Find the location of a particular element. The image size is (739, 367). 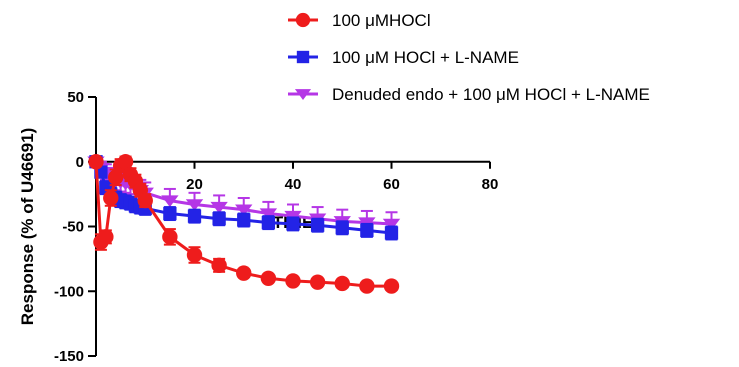

y-ticks: 50 0 -50 -100 -150 is located at coordinates (75, 227).